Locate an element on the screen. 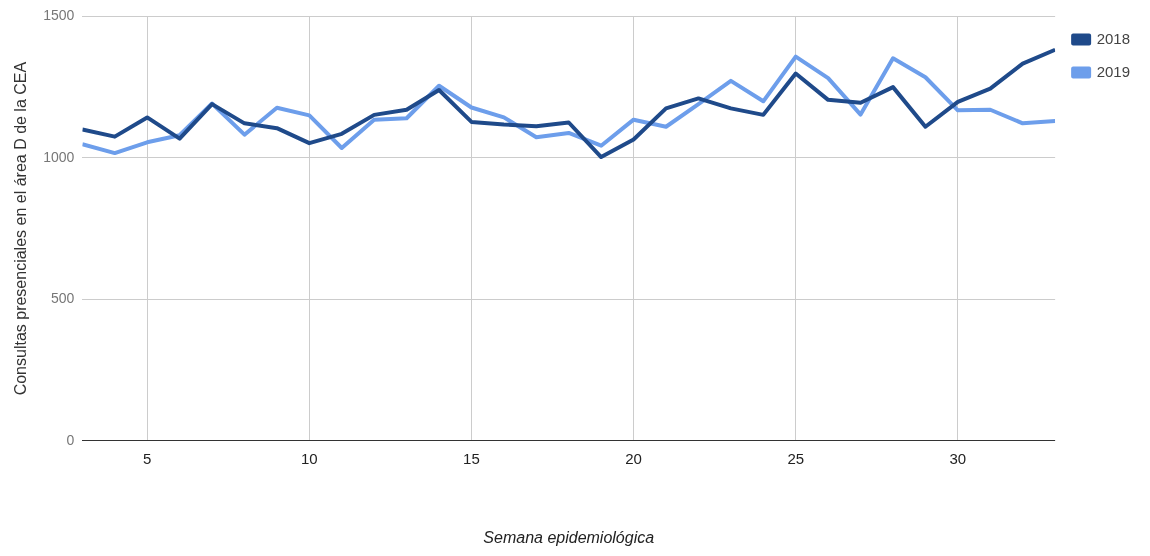 The height and width of the screenshot is (556, 1150). y-axis-title: Consultas presenciales en el área D de la CEA is located at coordinates (21, 228).